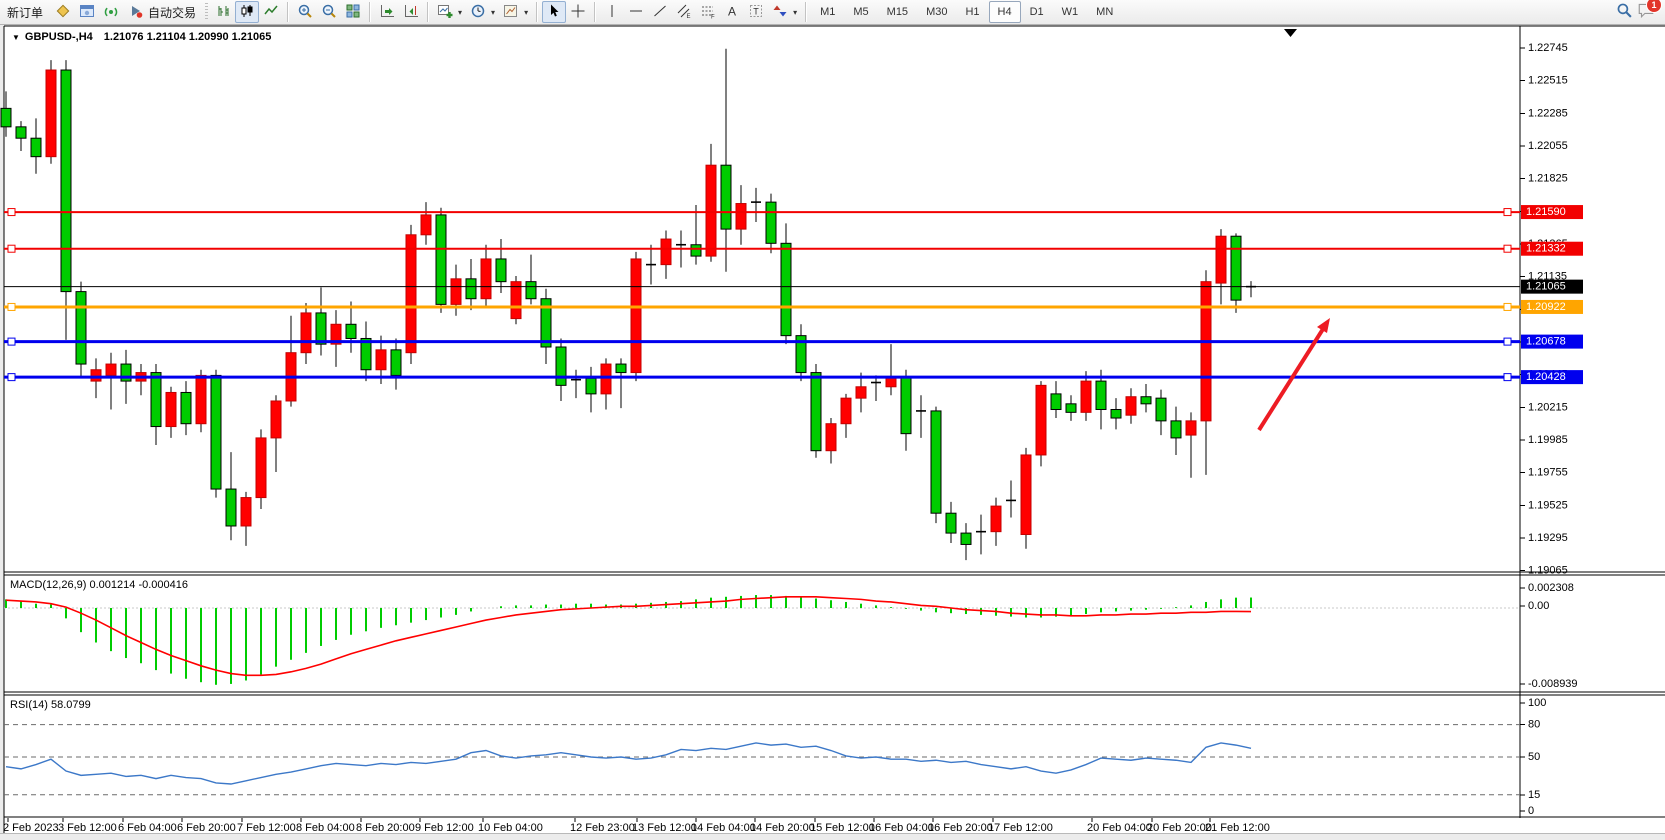  What do you see at coordinates (223, 12) in the screenshot?
I see `bar-chart-button` at bounding box center [223, 12].